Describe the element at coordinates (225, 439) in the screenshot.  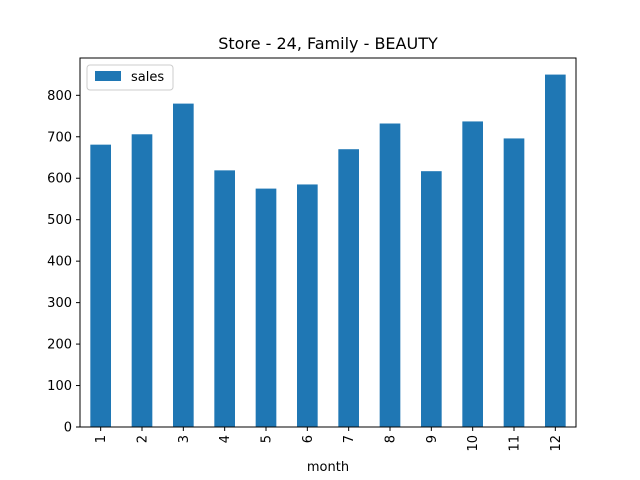
I see `x-tick-label: 4` at that location.